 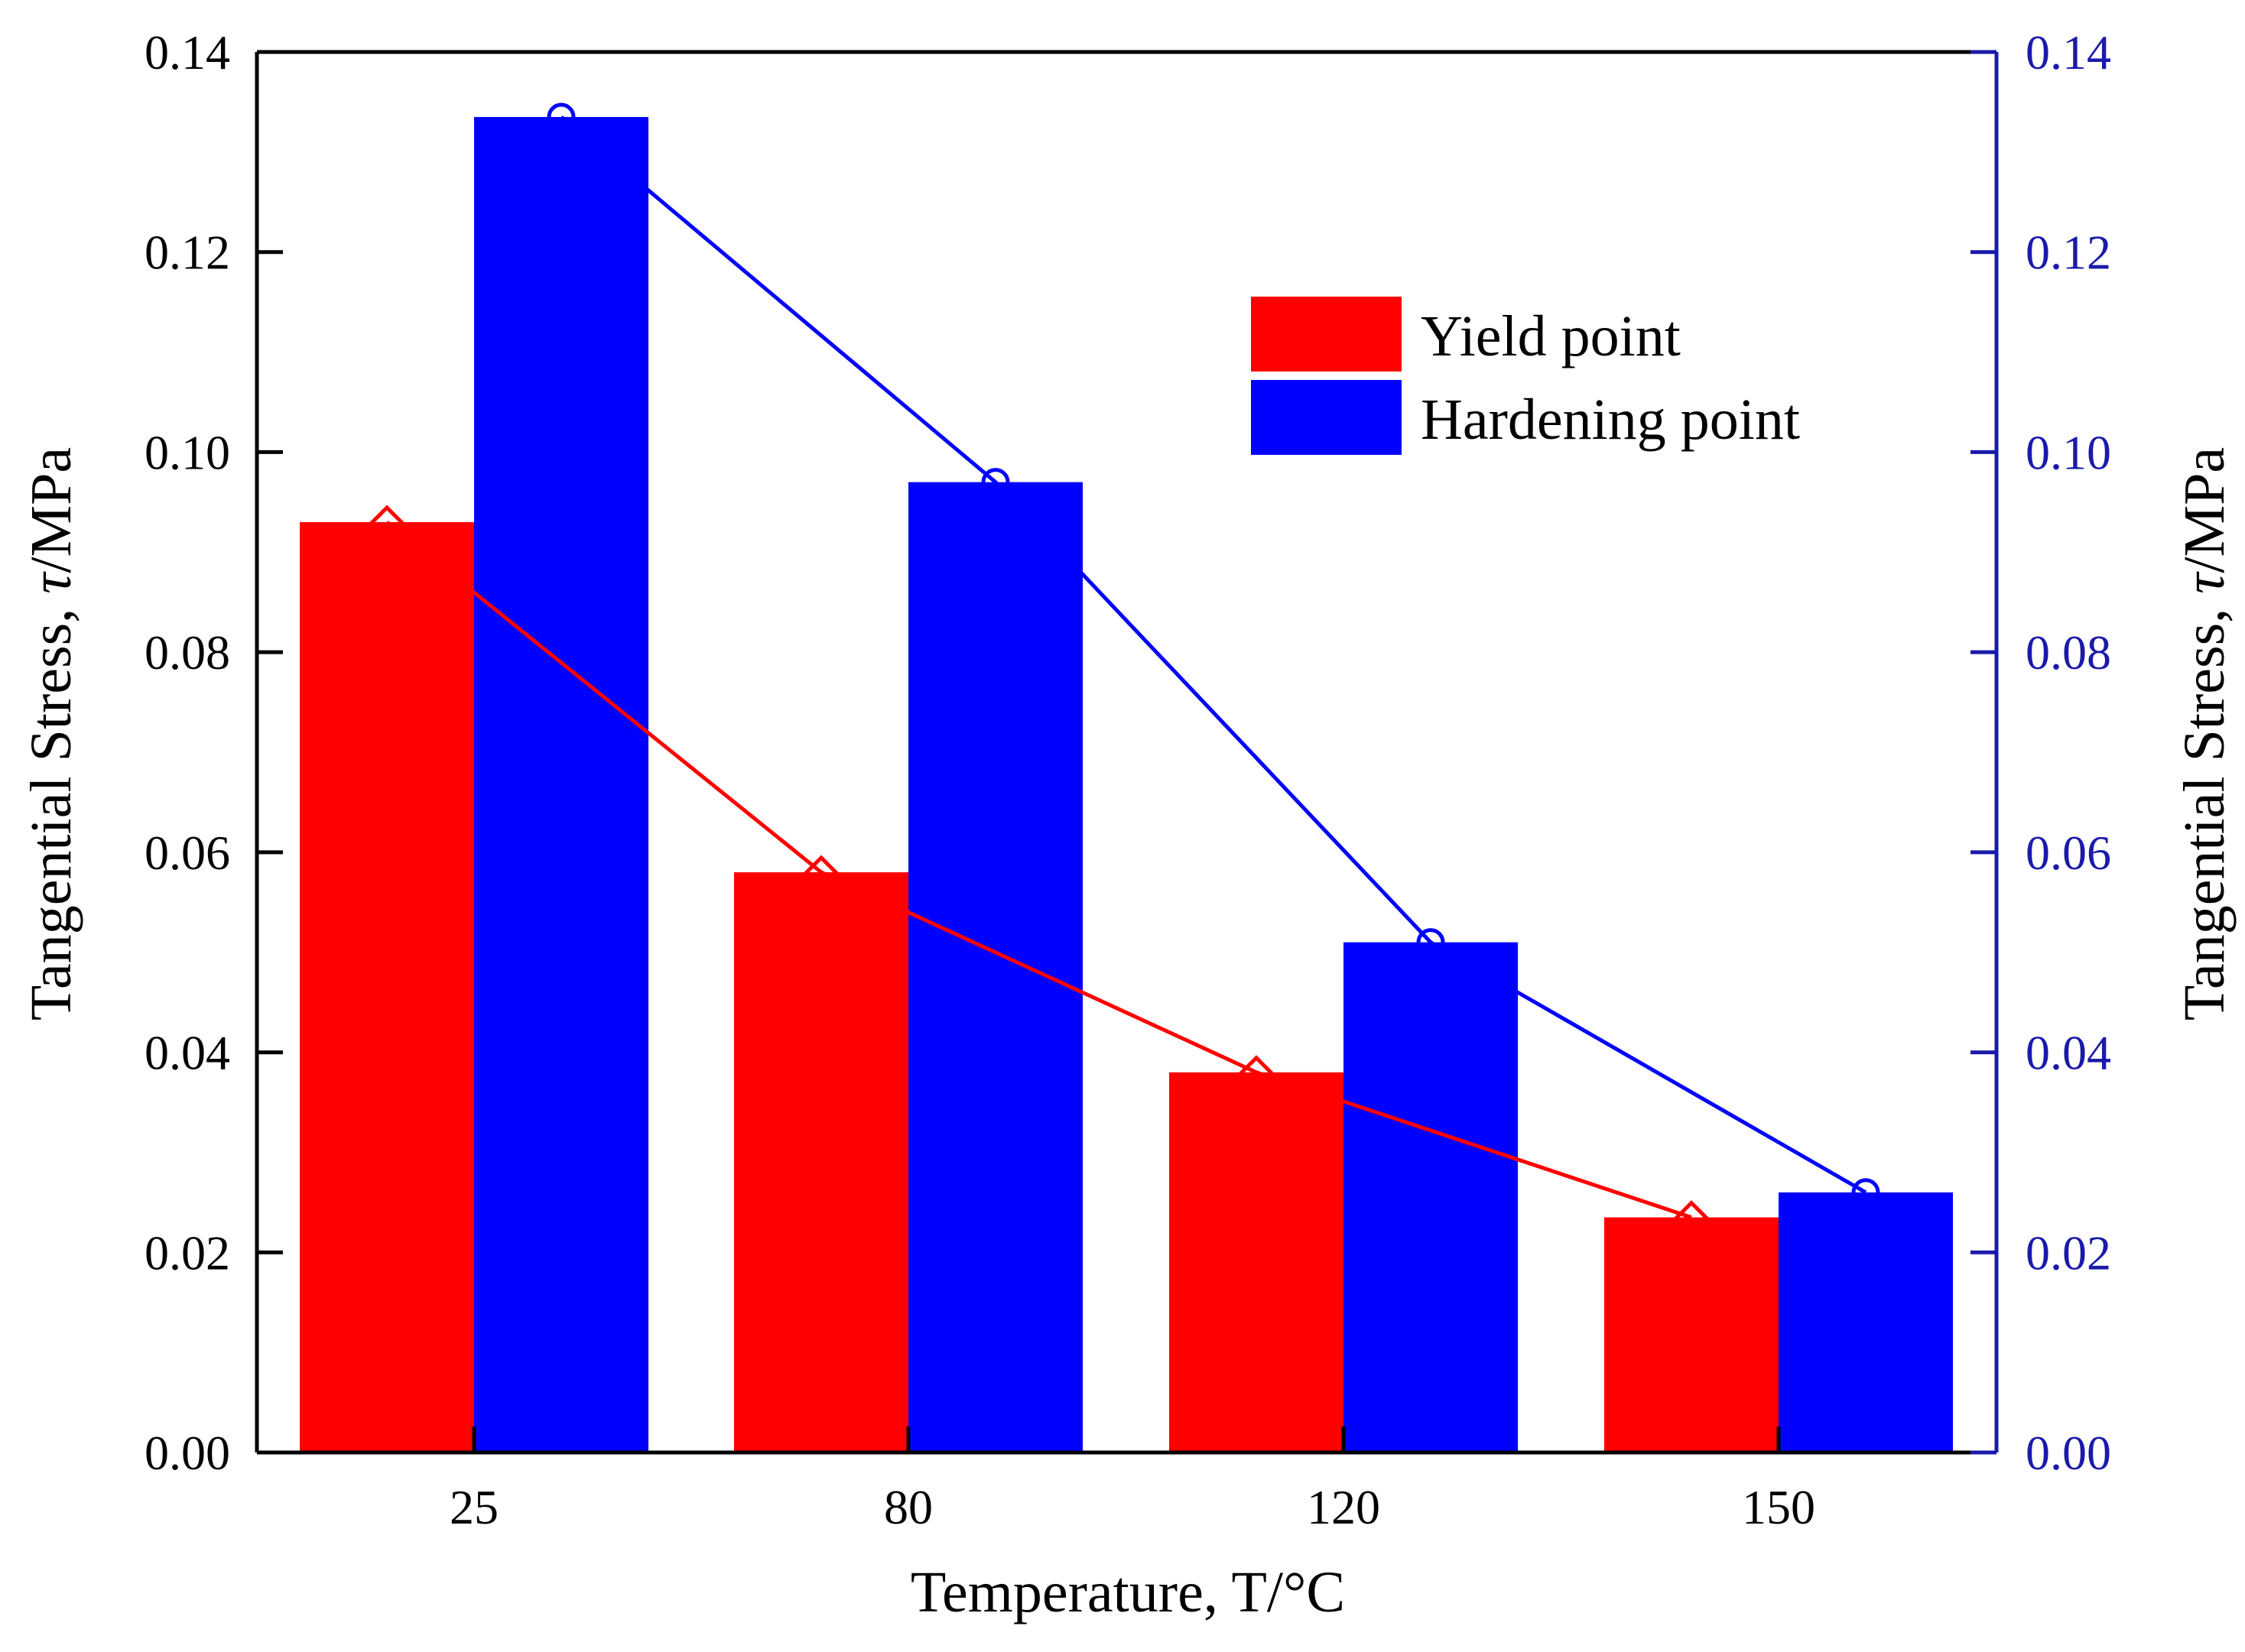 I want to click on left-y-axis-title: Tangential Stress, τ/MPa, so click(x=51, y=734).